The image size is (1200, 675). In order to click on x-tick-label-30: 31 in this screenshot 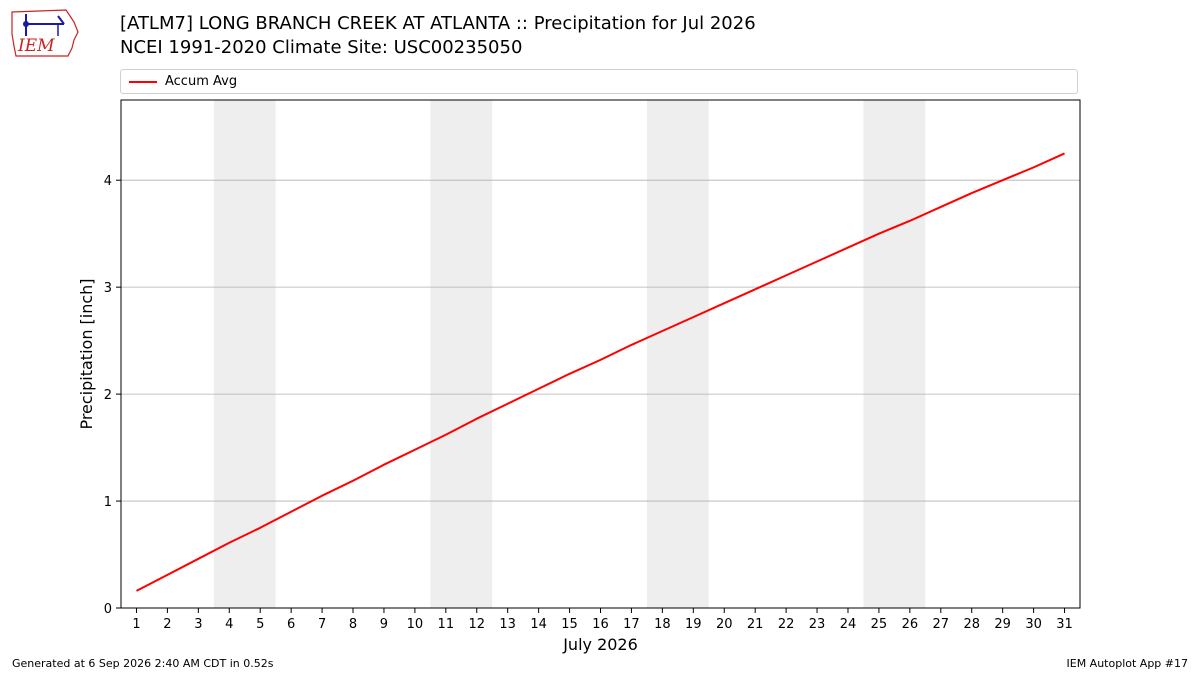, I will do `click(1064, 624)`.